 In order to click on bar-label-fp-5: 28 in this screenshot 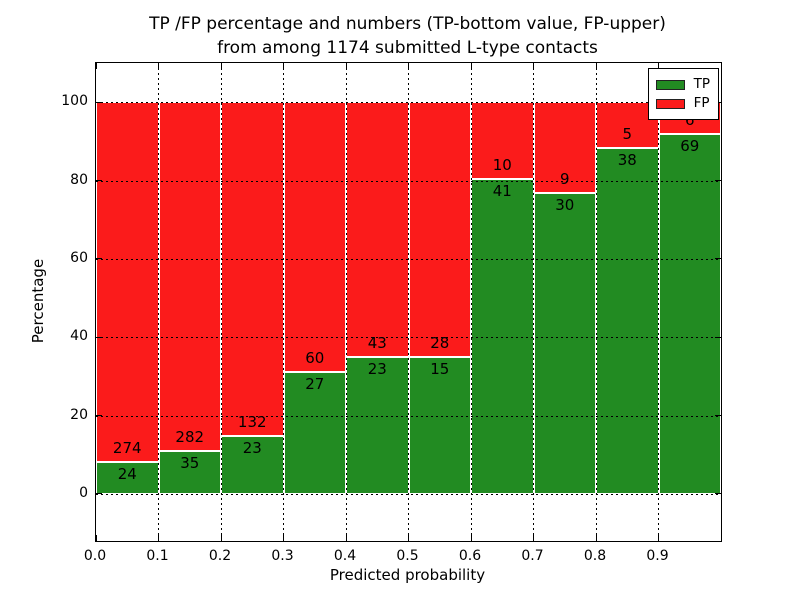, I will do `click(440, 343)`.